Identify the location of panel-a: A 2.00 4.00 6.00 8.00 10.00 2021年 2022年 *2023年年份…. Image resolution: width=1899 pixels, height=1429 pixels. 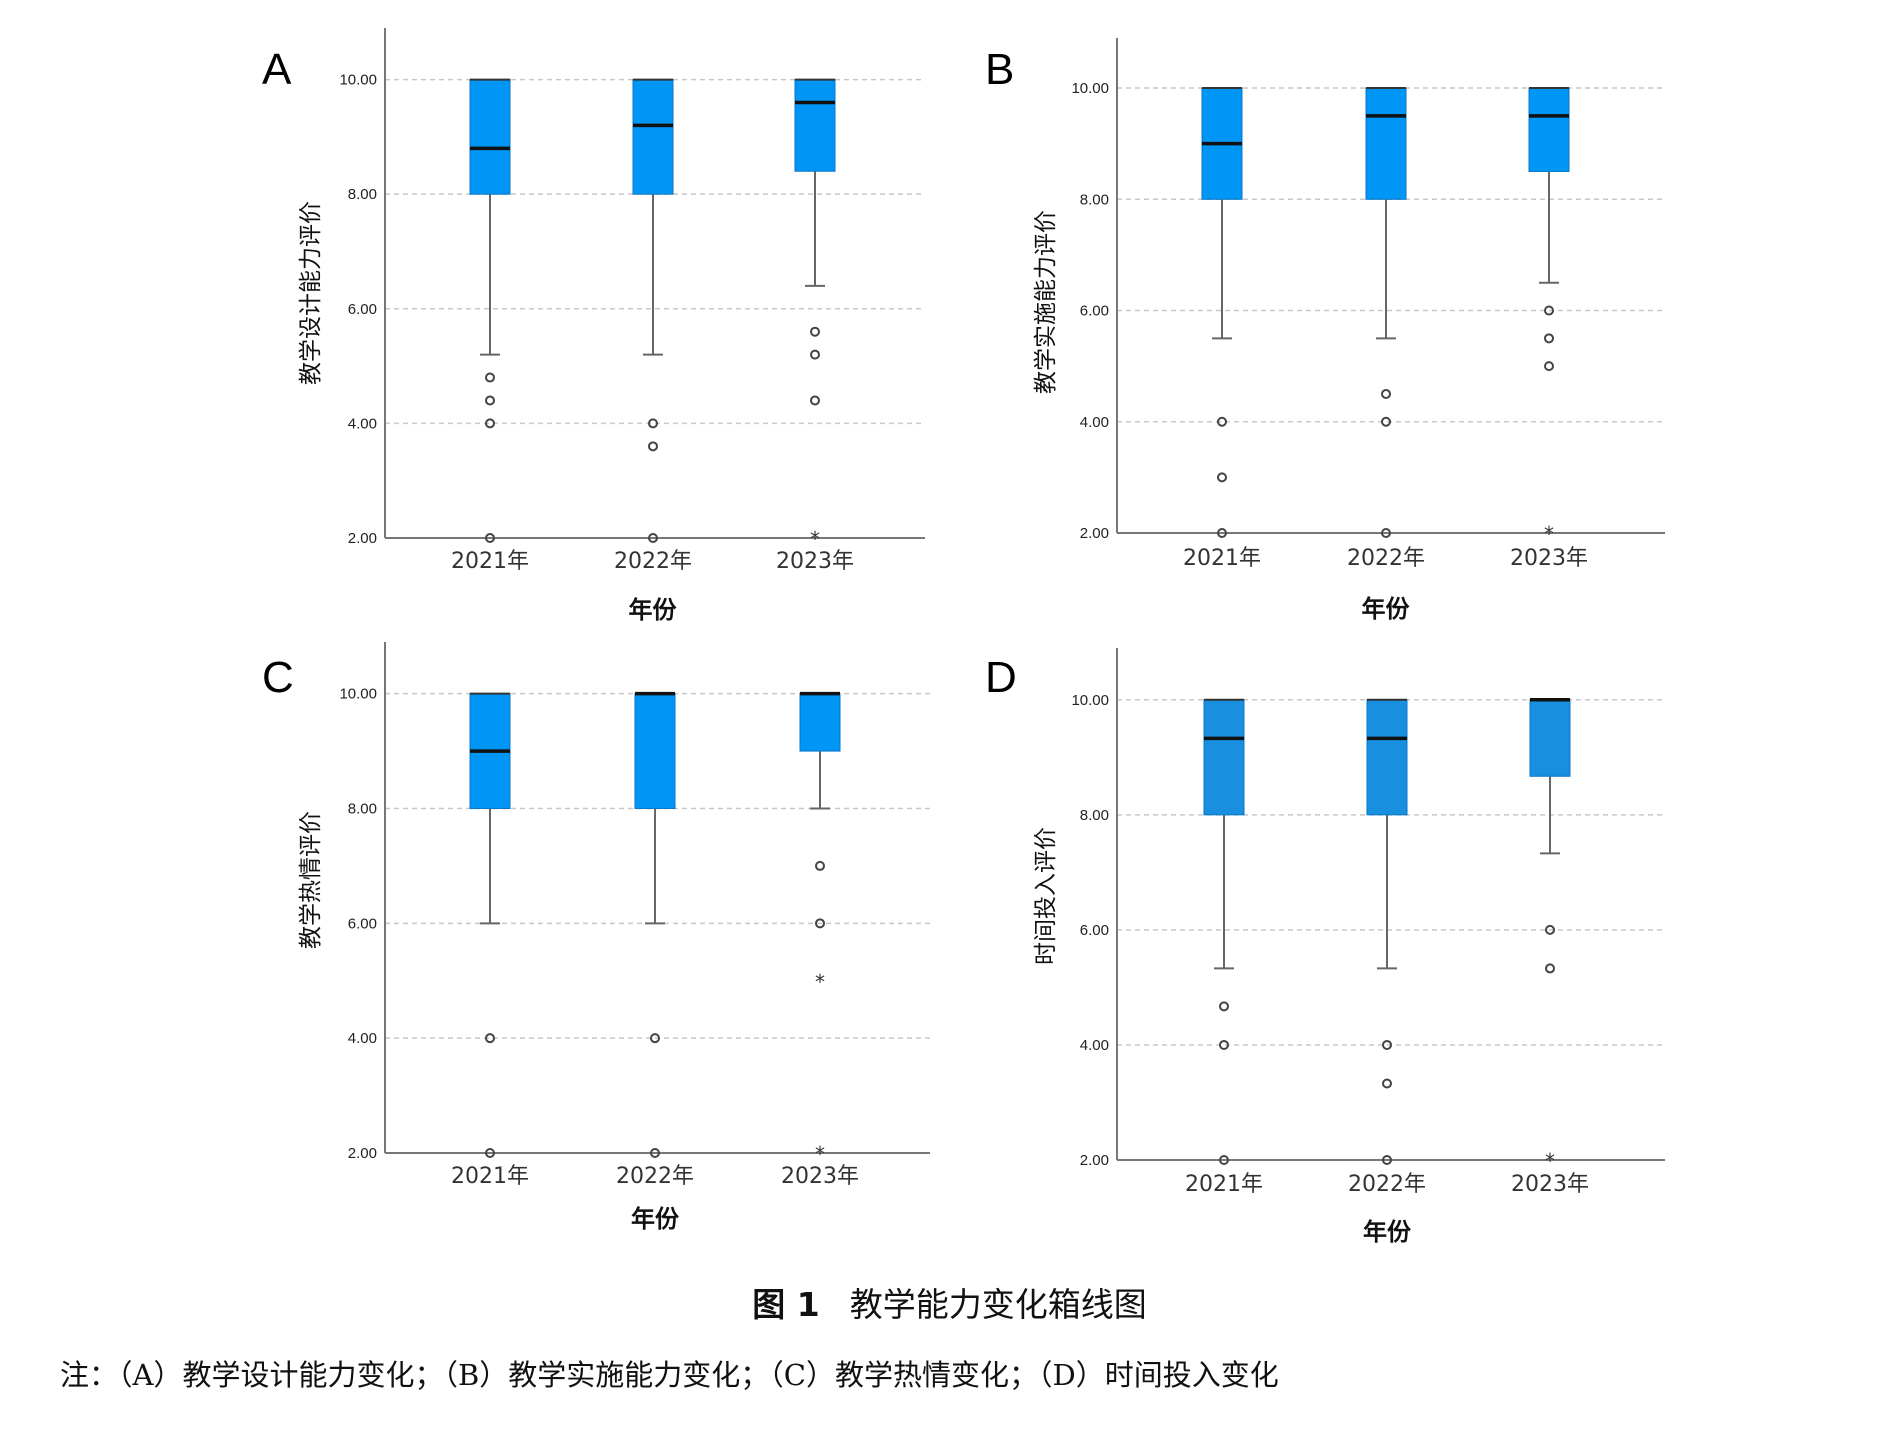
(593, 326).